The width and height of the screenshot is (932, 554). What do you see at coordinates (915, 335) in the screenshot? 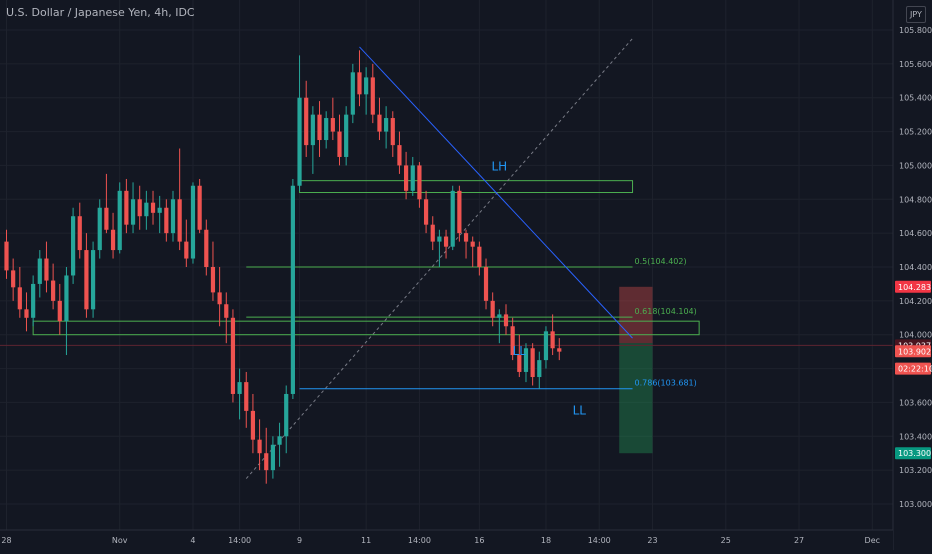
I see `price-tick-label: 104.000` at bounding box center [915, 335].